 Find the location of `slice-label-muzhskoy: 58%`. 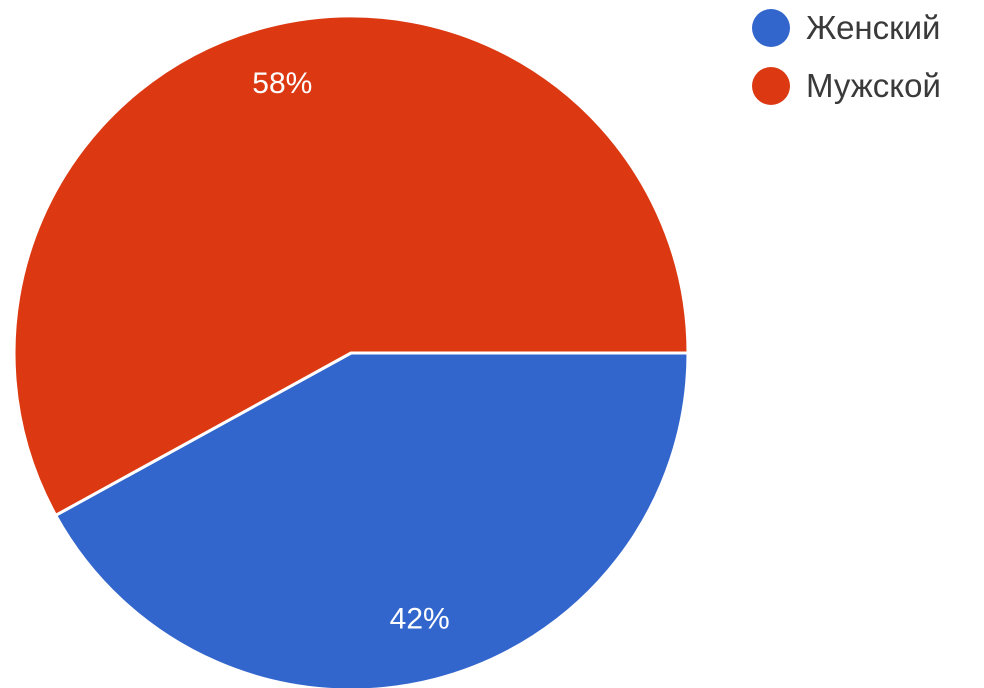

slice-label-muzhskoy: 58% is located at coordinates (282, 83).